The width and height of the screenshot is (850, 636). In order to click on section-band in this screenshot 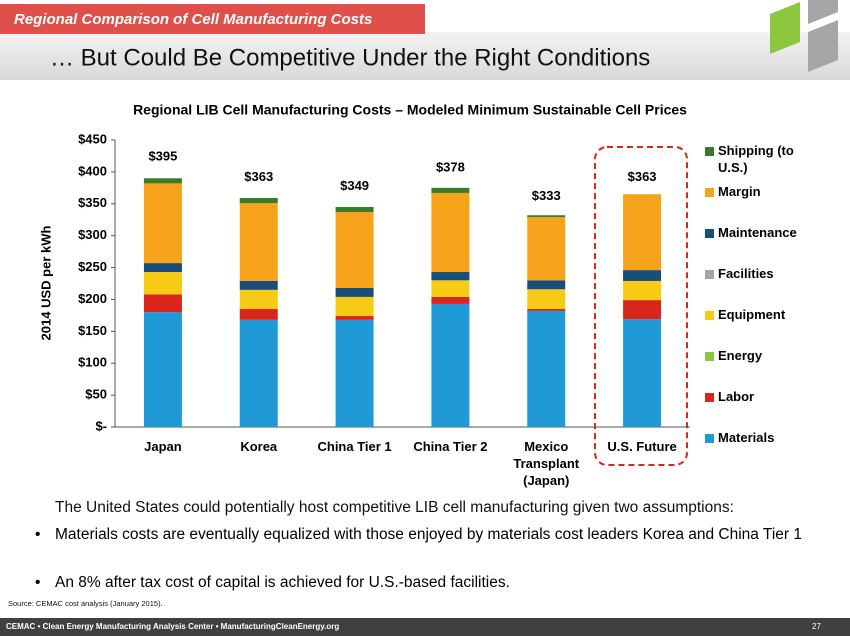, I will do `click(212, 19)`.